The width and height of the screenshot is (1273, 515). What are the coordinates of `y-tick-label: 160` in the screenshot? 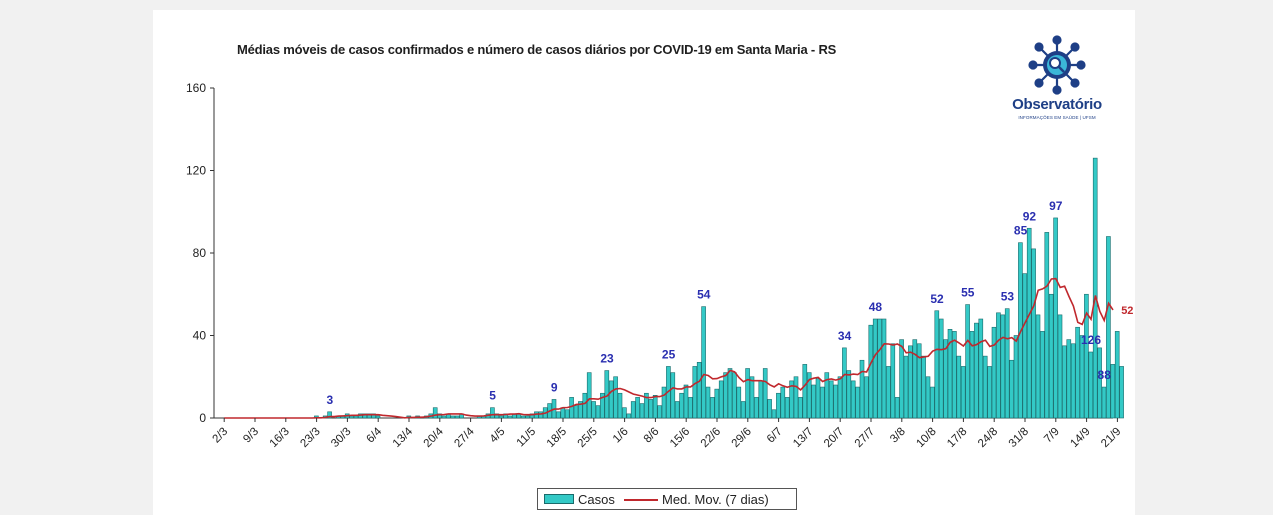 It's located at (196, 88).